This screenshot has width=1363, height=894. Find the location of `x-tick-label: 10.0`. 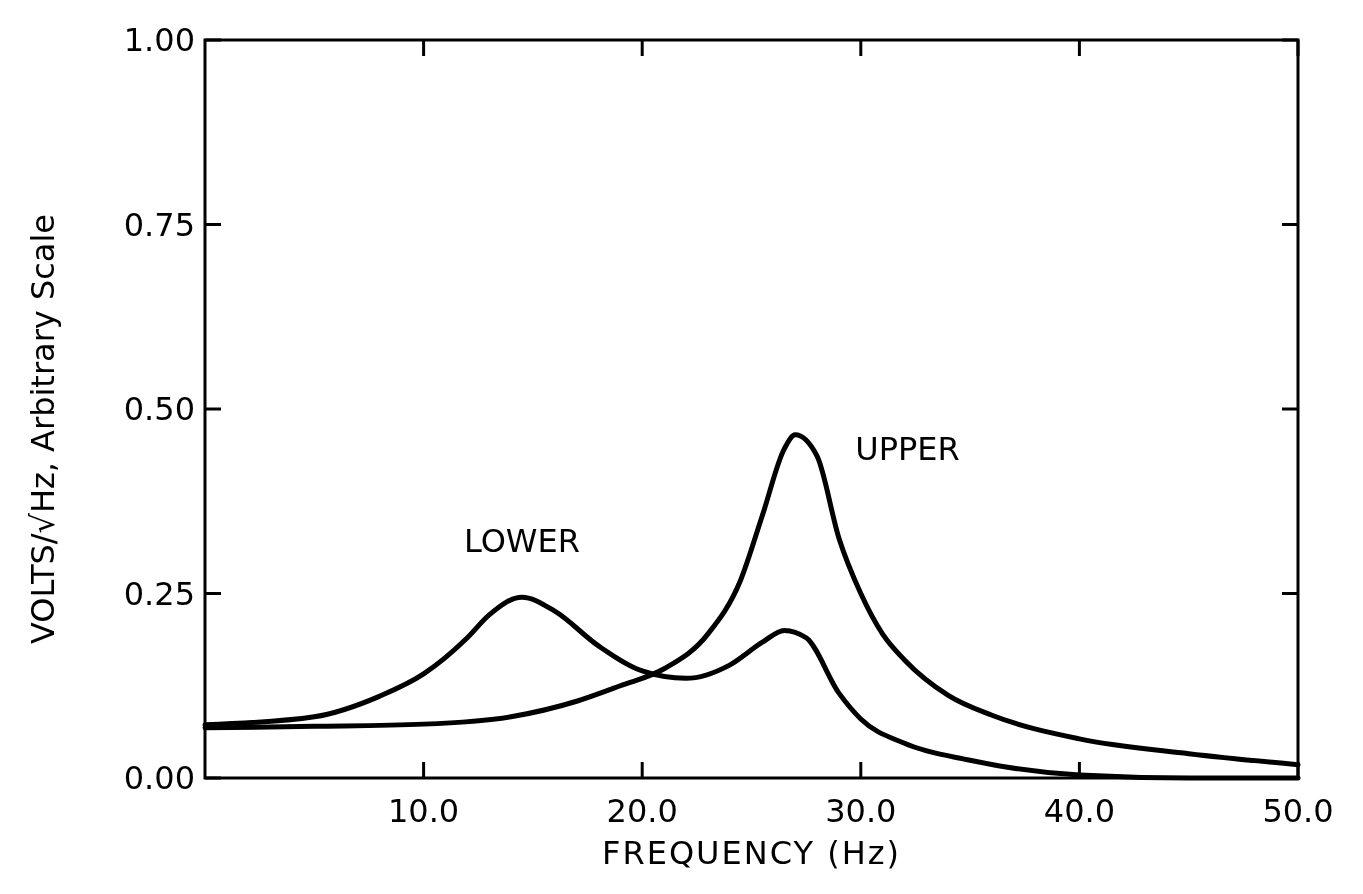

x-tick-label: 10.0 is located at coordinates (423, 811).